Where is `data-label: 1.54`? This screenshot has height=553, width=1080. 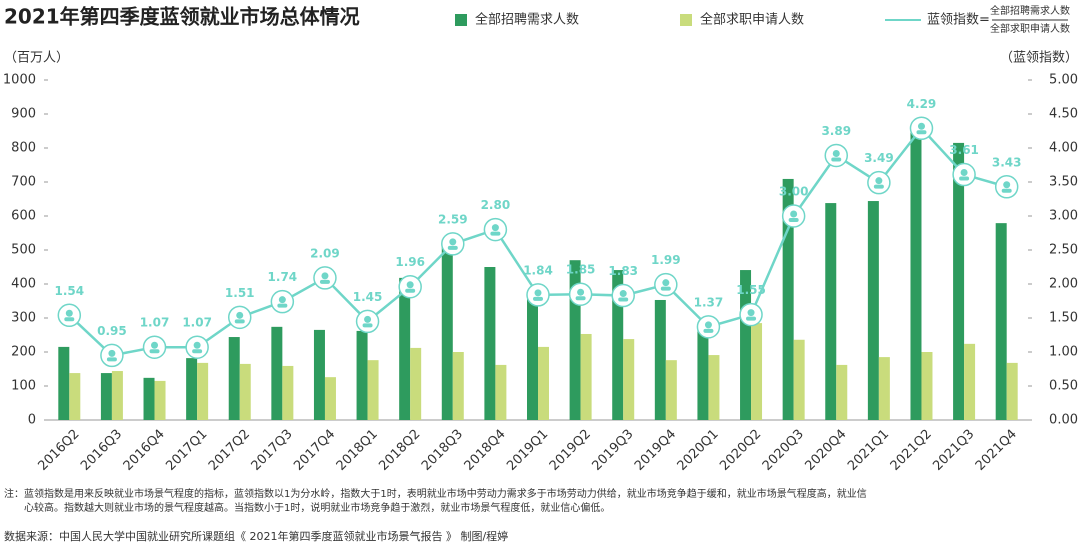
data-label: 1.54 is located at coordinates (69, 291).